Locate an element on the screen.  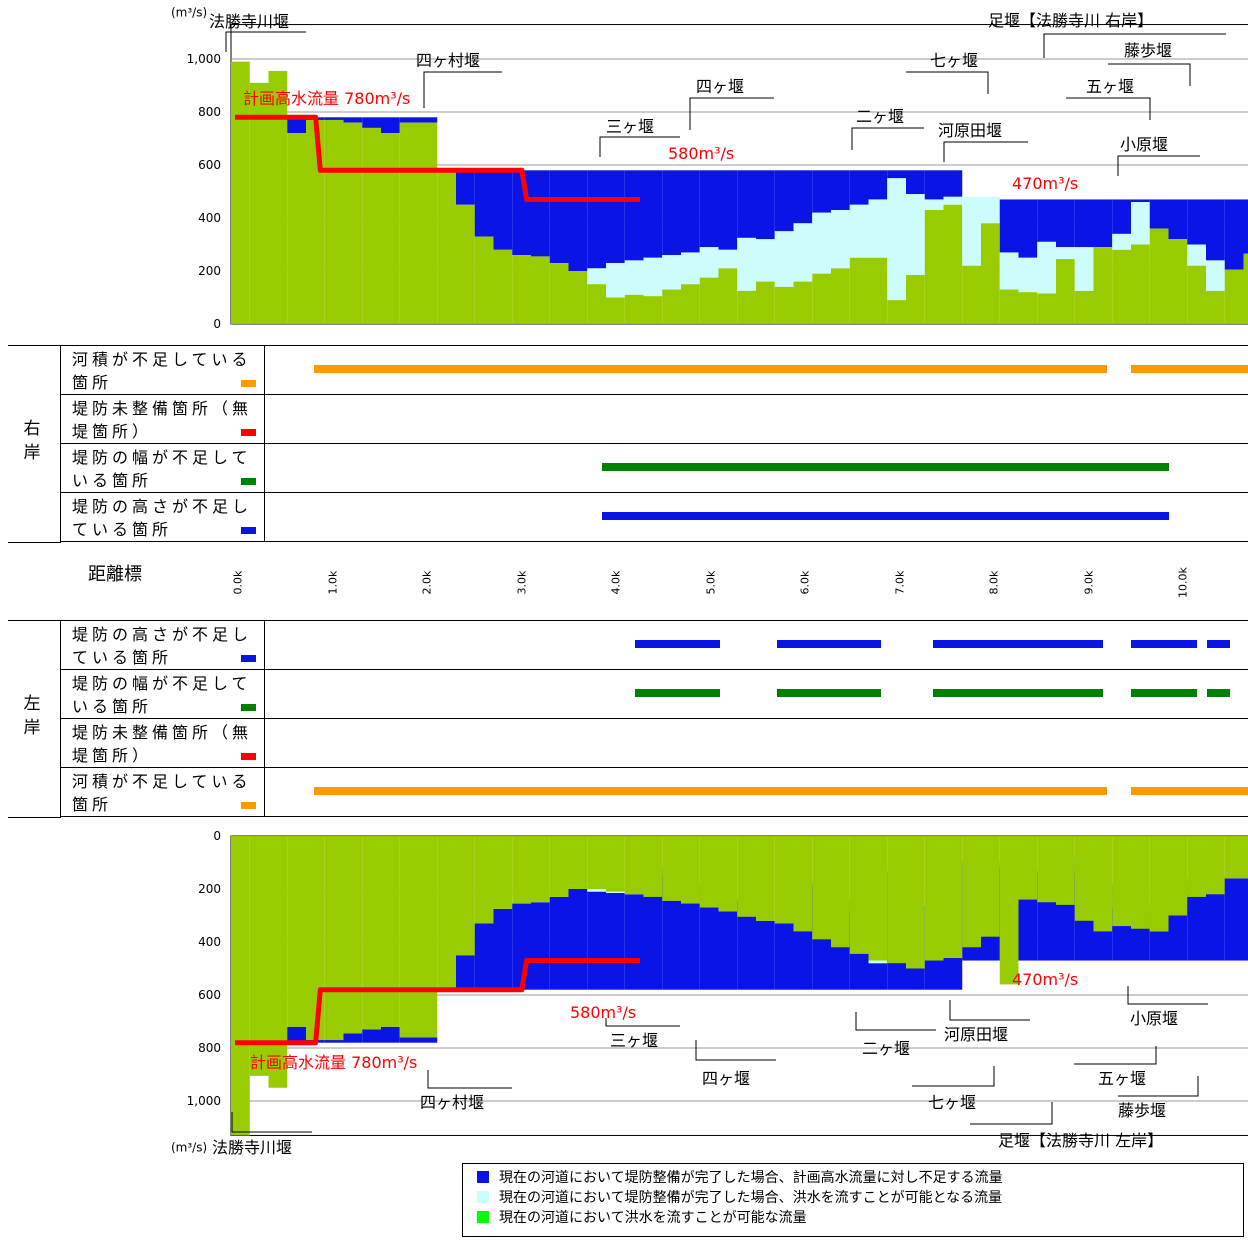
weir-label: 四ヶ村堰 is located at coordinates (448, 60).